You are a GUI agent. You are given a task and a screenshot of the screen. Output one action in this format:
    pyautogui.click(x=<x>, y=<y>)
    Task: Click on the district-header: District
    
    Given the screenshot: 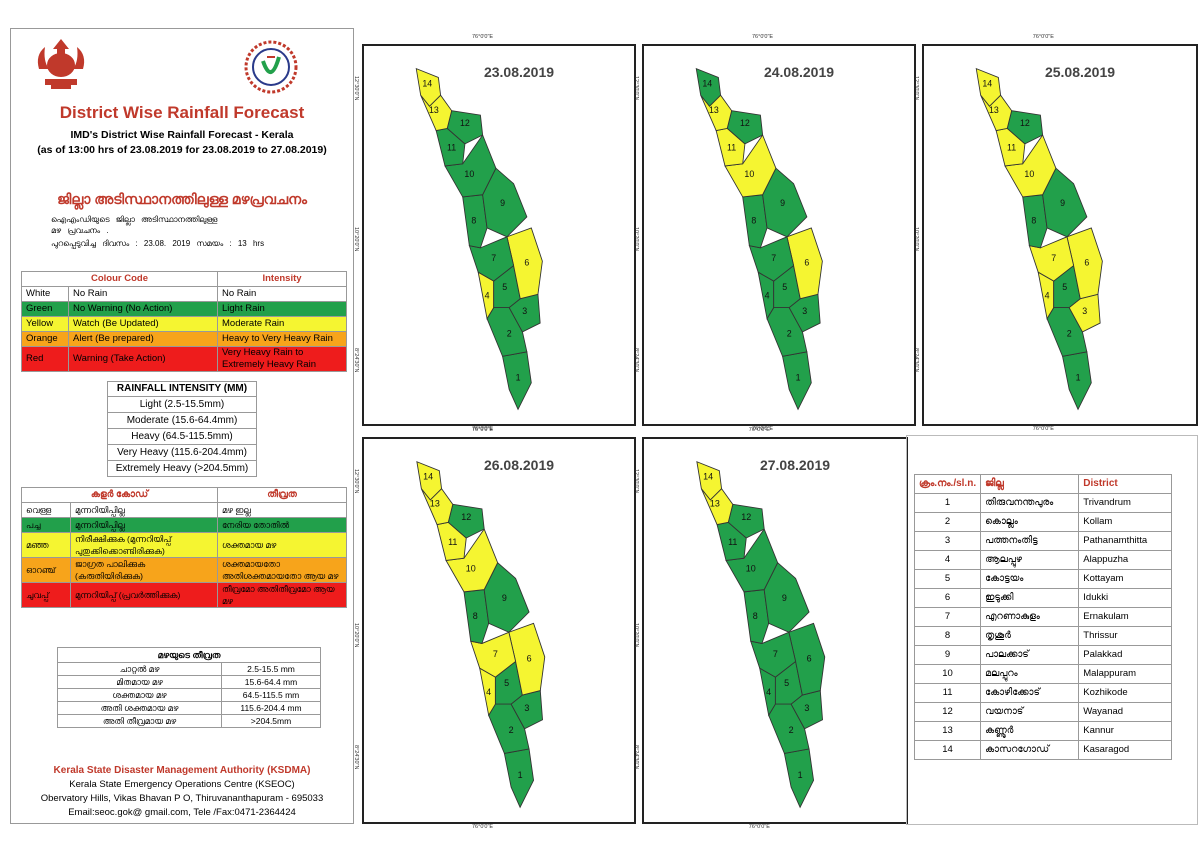 What is the action you would take?
    pyautogui.click(x=1125, y=484)
    